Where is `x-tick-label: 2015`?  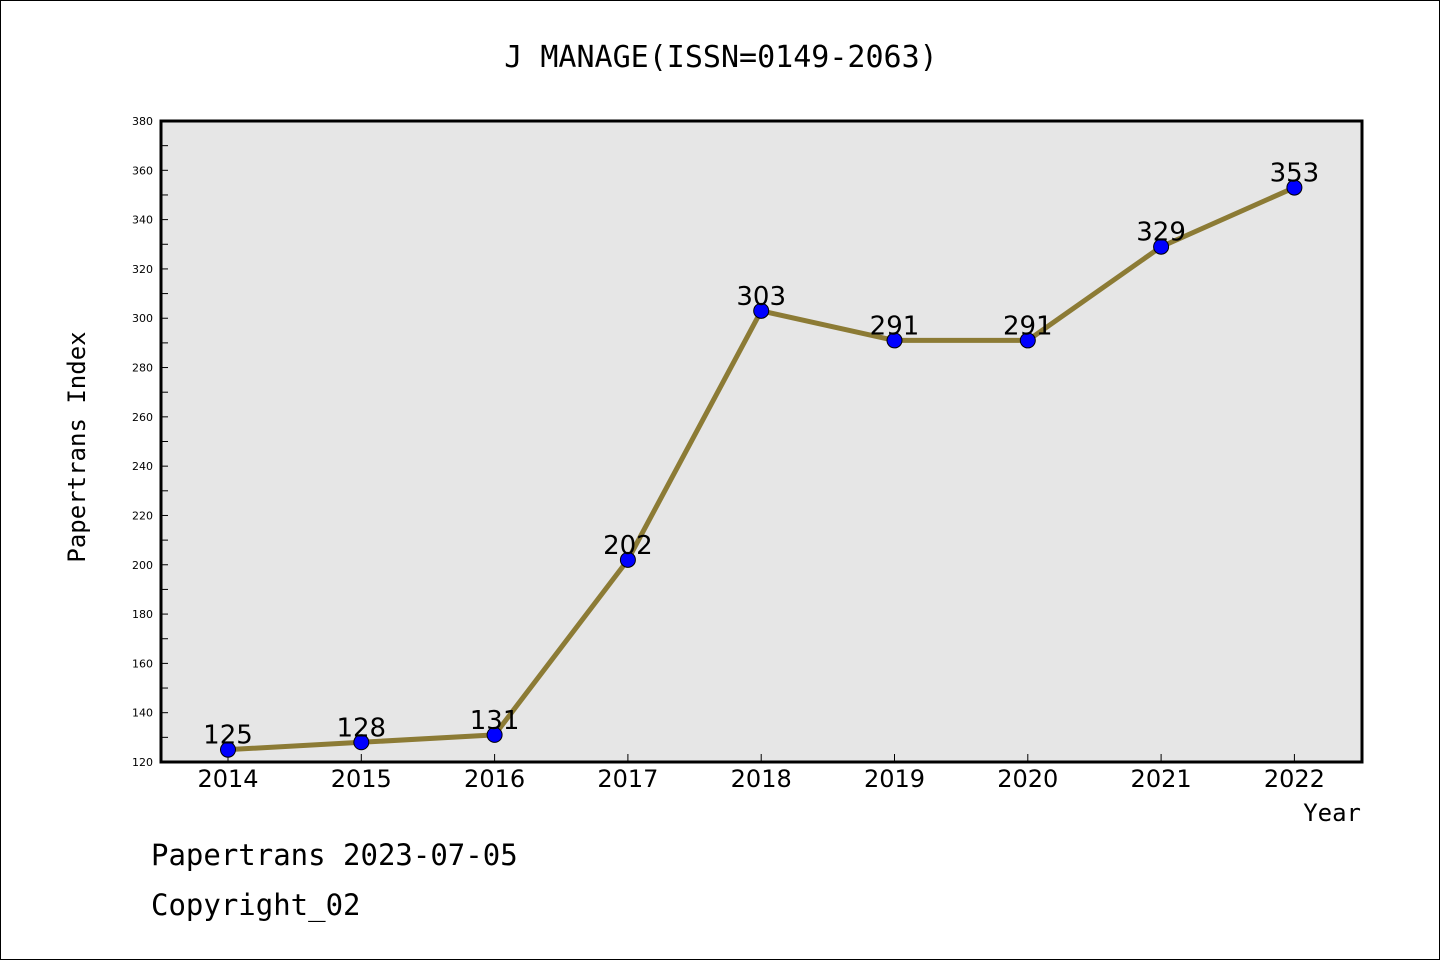 x-tick-label: 2015 is located at coordinates (361, 779).